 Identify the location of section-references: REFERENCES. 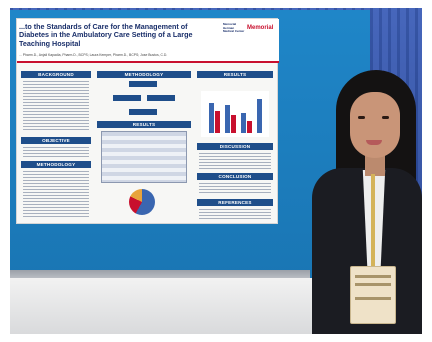
(235, 202).